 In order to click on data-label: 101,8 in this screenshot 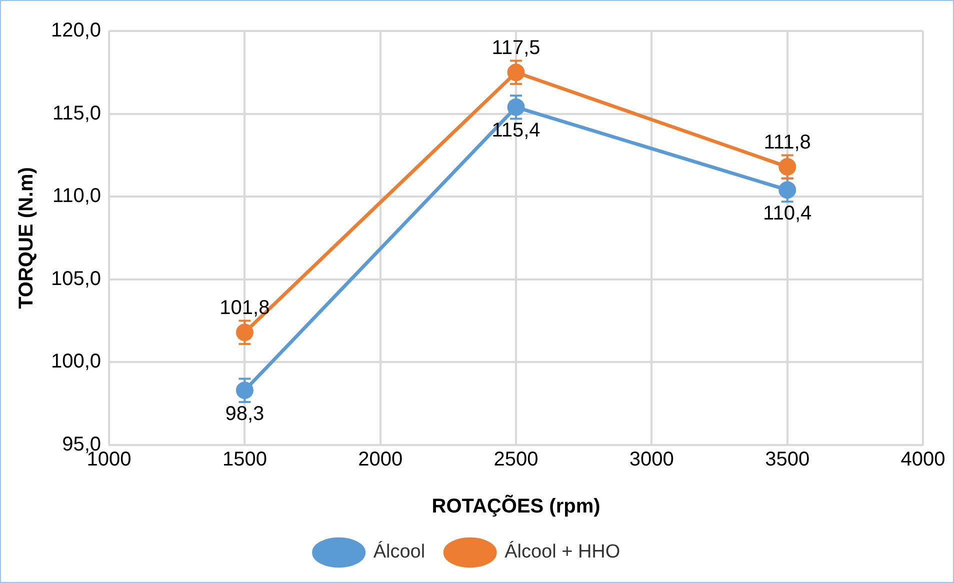, I will do `click(245, 307)`.